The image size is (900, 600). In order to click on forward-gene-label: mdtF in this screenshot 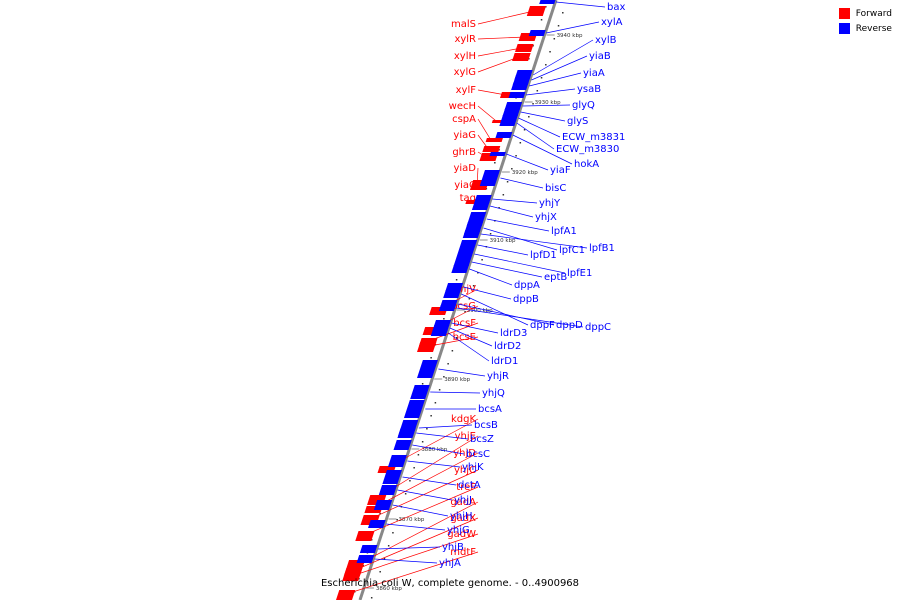, I will do `click(463, 552)`.